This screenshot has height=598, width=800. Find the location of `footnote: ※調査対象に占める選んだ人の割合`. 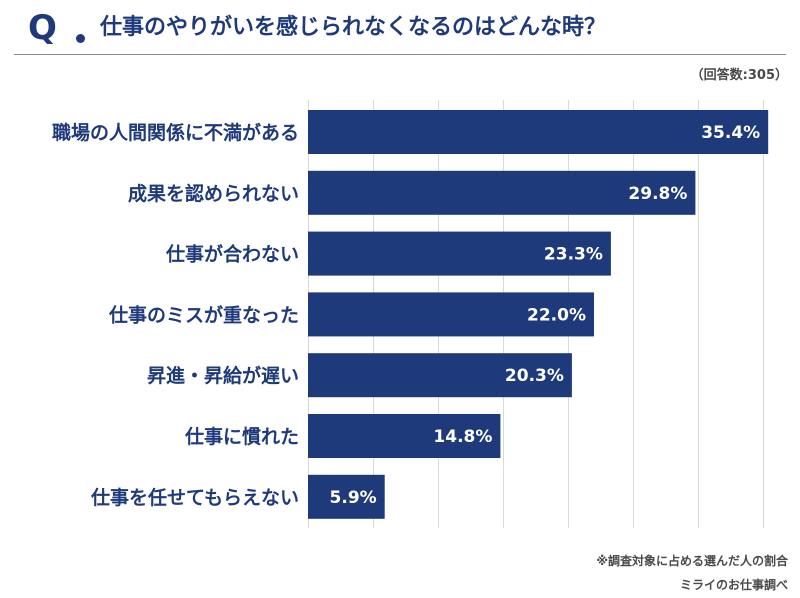

footnote: ※調査対象に占める選んだ人の割合 is located at coordinates (692, 561).